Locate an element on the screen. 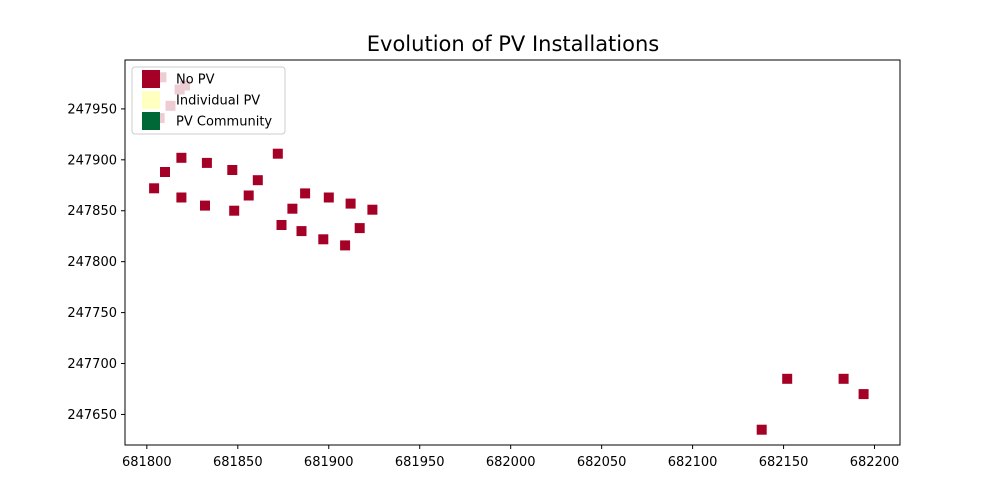  x-tick-label: 681950 is located at coordinates (420, 462).